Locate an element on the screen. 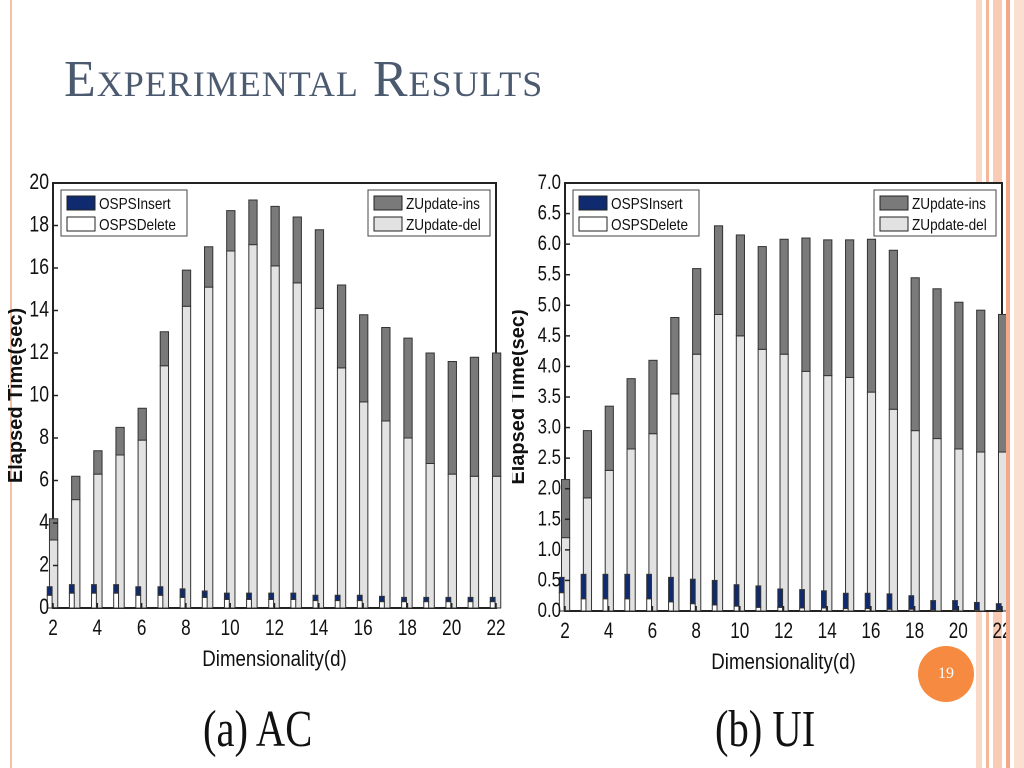 This screenshot has height=768, width=1024. legend-label: ZUpdate-ins is located at coordinates (949, 204).